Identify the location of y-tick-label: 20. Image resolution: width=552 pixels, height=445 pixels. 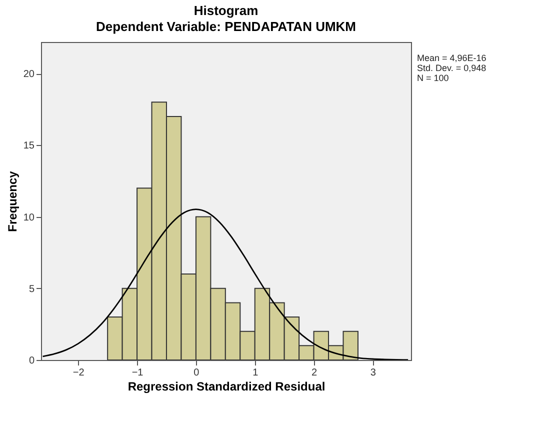
(29, 74).